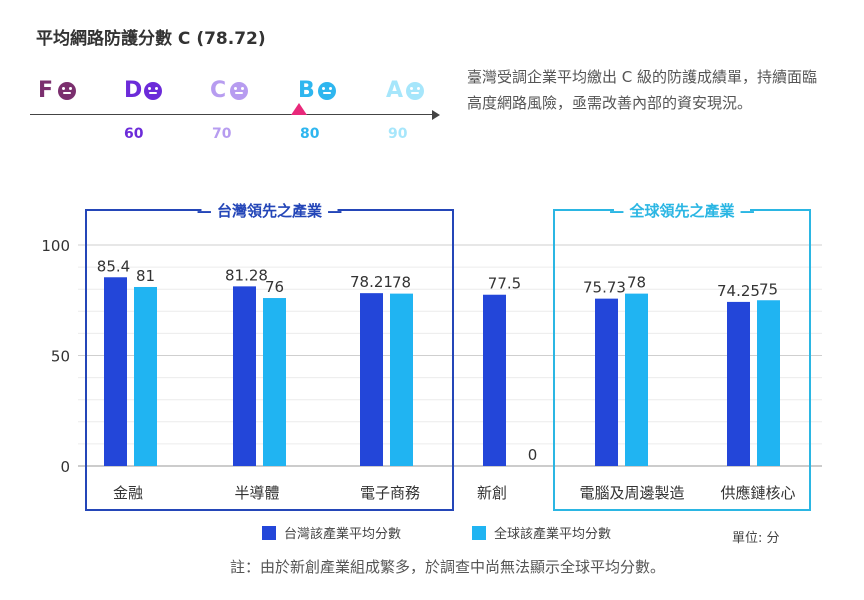  Describe the element at coordinates (306, 90) in the screenshot. I see `grade-letter-b: B` at that location.